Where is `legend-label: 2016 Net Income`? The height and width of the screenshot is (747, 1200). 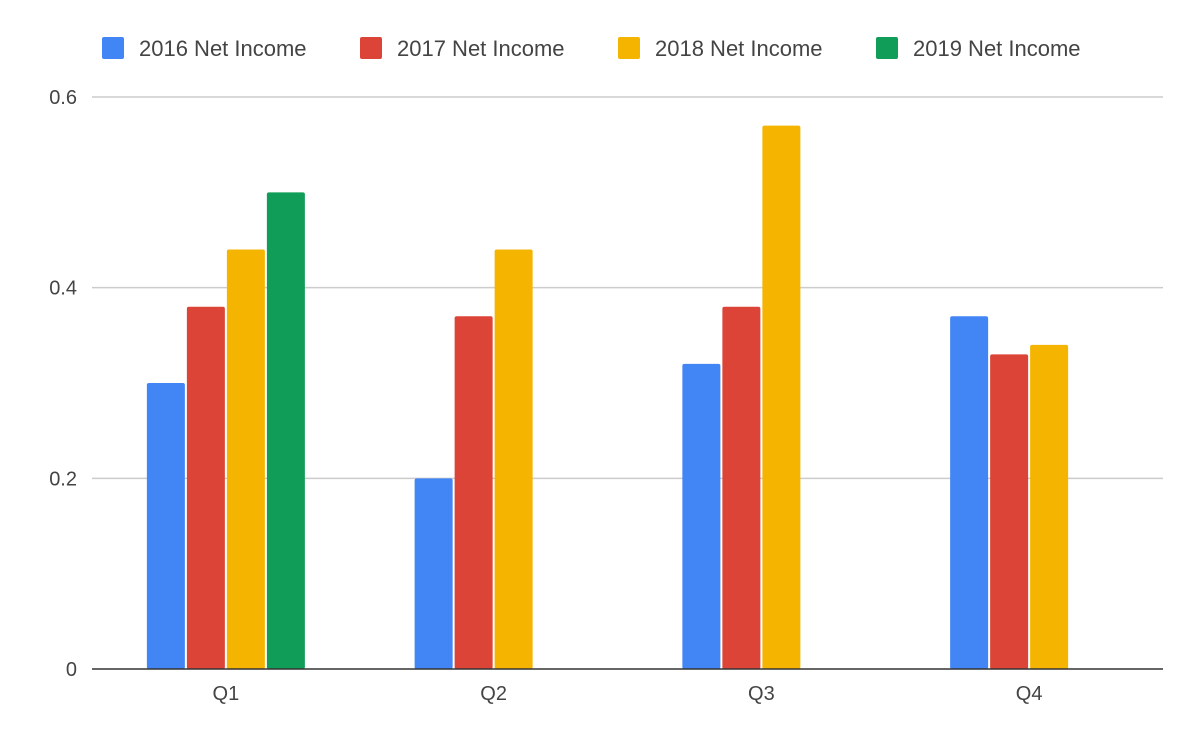
legend-label: 2016 Net Income is located at coordinates (223, 48).